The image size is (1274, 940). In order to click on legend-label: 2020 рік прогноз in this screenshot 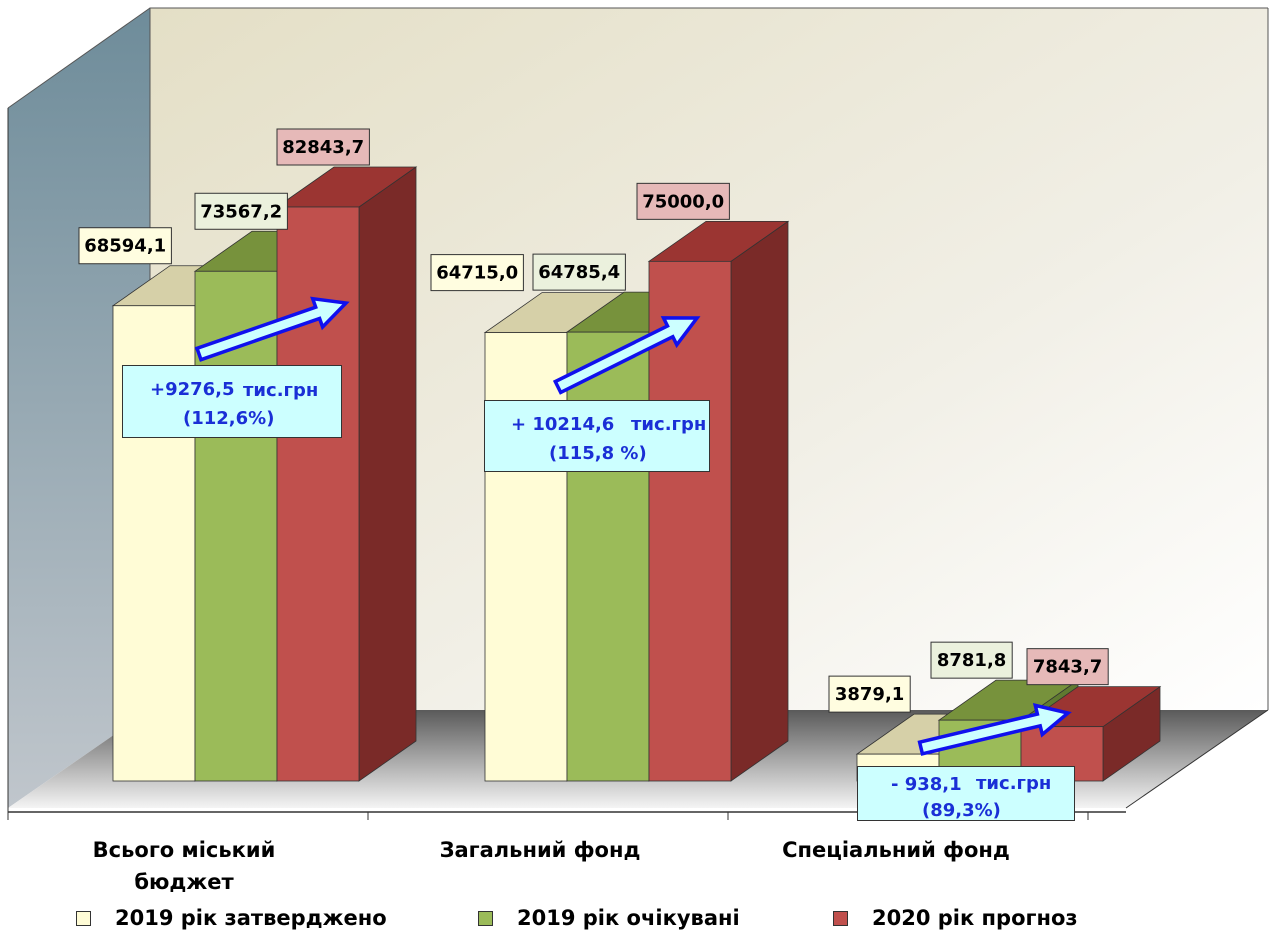, I will do `click(975, 918)`.